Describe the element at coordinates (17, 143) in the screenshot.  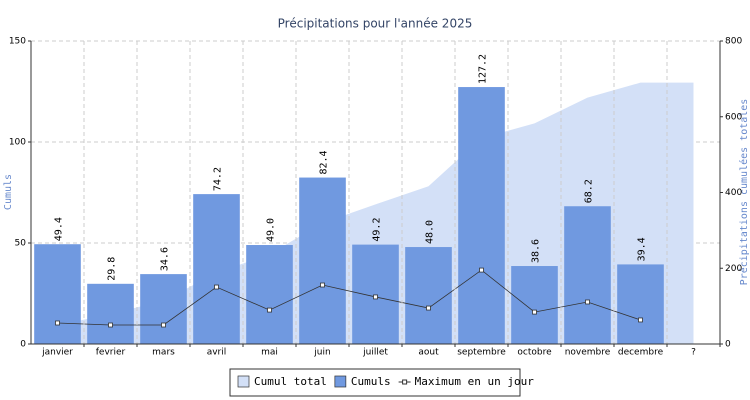
I see `y-tick-label: 100` at that location.